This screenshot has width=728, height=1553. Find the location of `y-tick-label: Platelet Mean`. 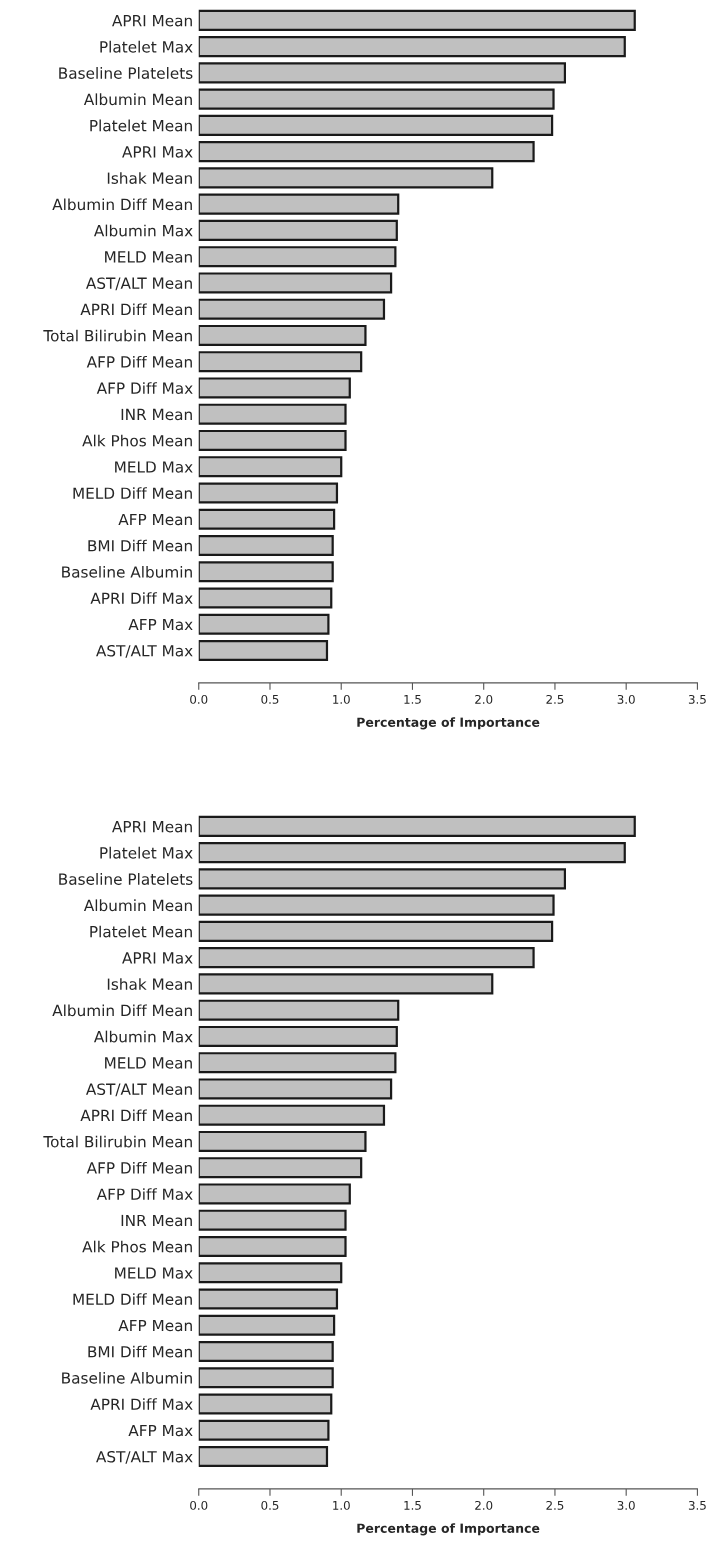

y-tick-label: Platelet Mean is located at coordinates (141, 931).